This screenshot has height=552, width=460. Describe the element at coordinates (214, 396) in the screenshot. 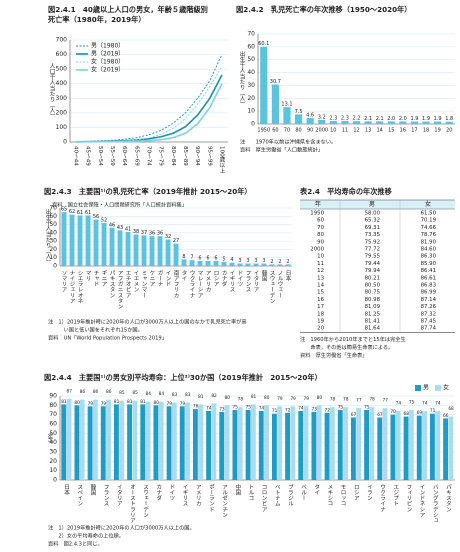

I see `data-label: 82` at that location.